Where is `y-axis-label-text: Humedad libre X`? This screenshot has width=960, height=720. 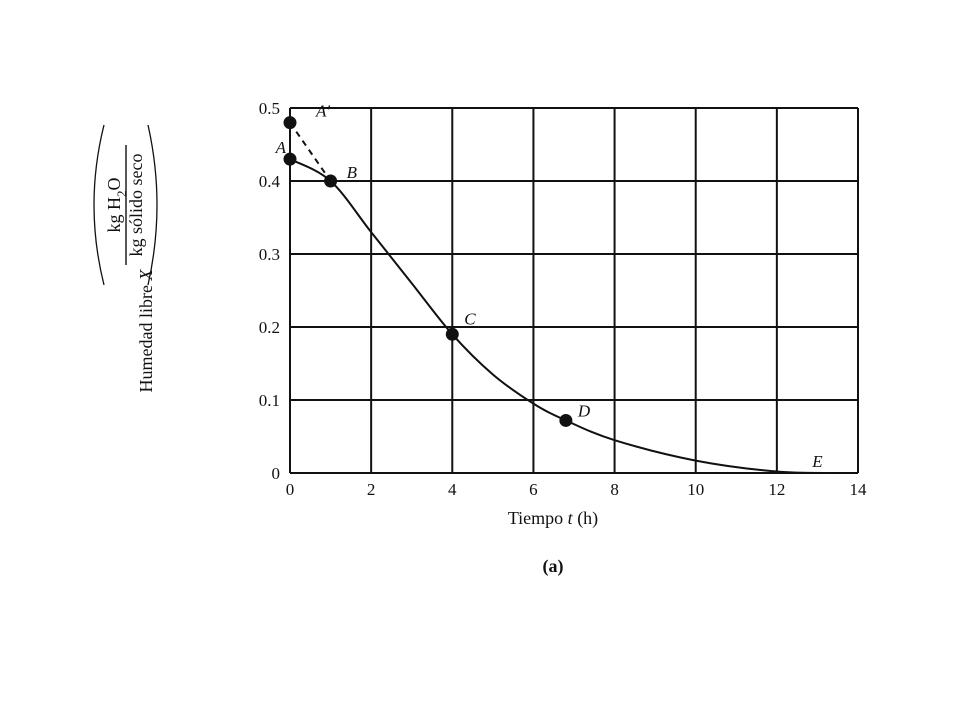 y-axis-label-text: Humedad libre X is located at coordinates (146, 331).